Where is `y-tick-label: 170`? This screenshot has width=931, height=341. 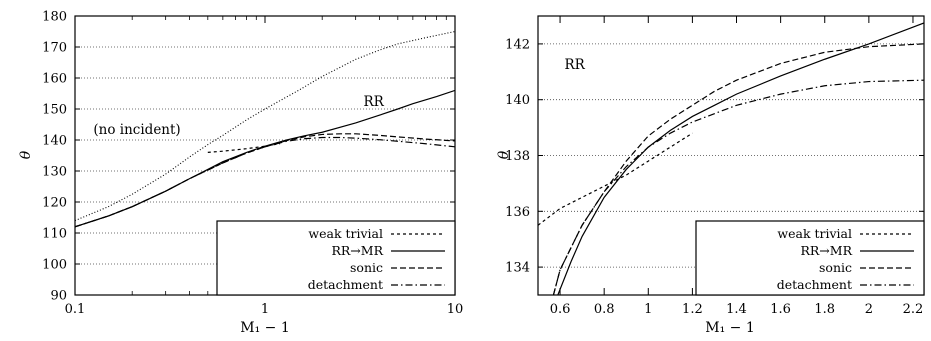
y-tick-label: 170 is located at coordinates (54, 48).